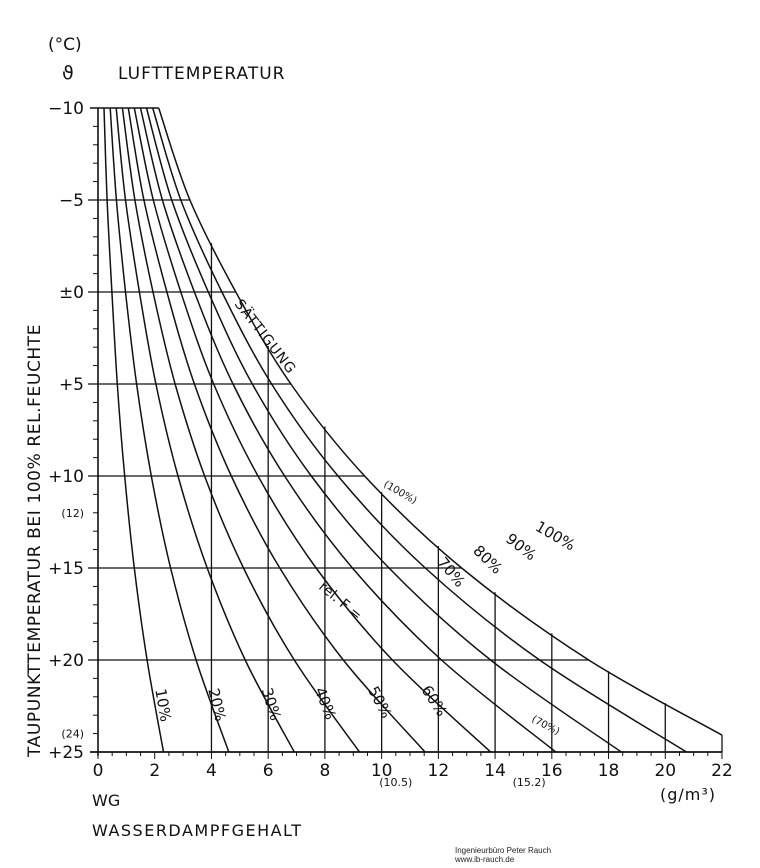 The image size is (760, 868). Describe the element at coordinates (35, 541) in the screenshot. I see `y-axis-title: TAUPUNKTTEMPERATUR BEI 100% REL.FEUCHTE` at that location.